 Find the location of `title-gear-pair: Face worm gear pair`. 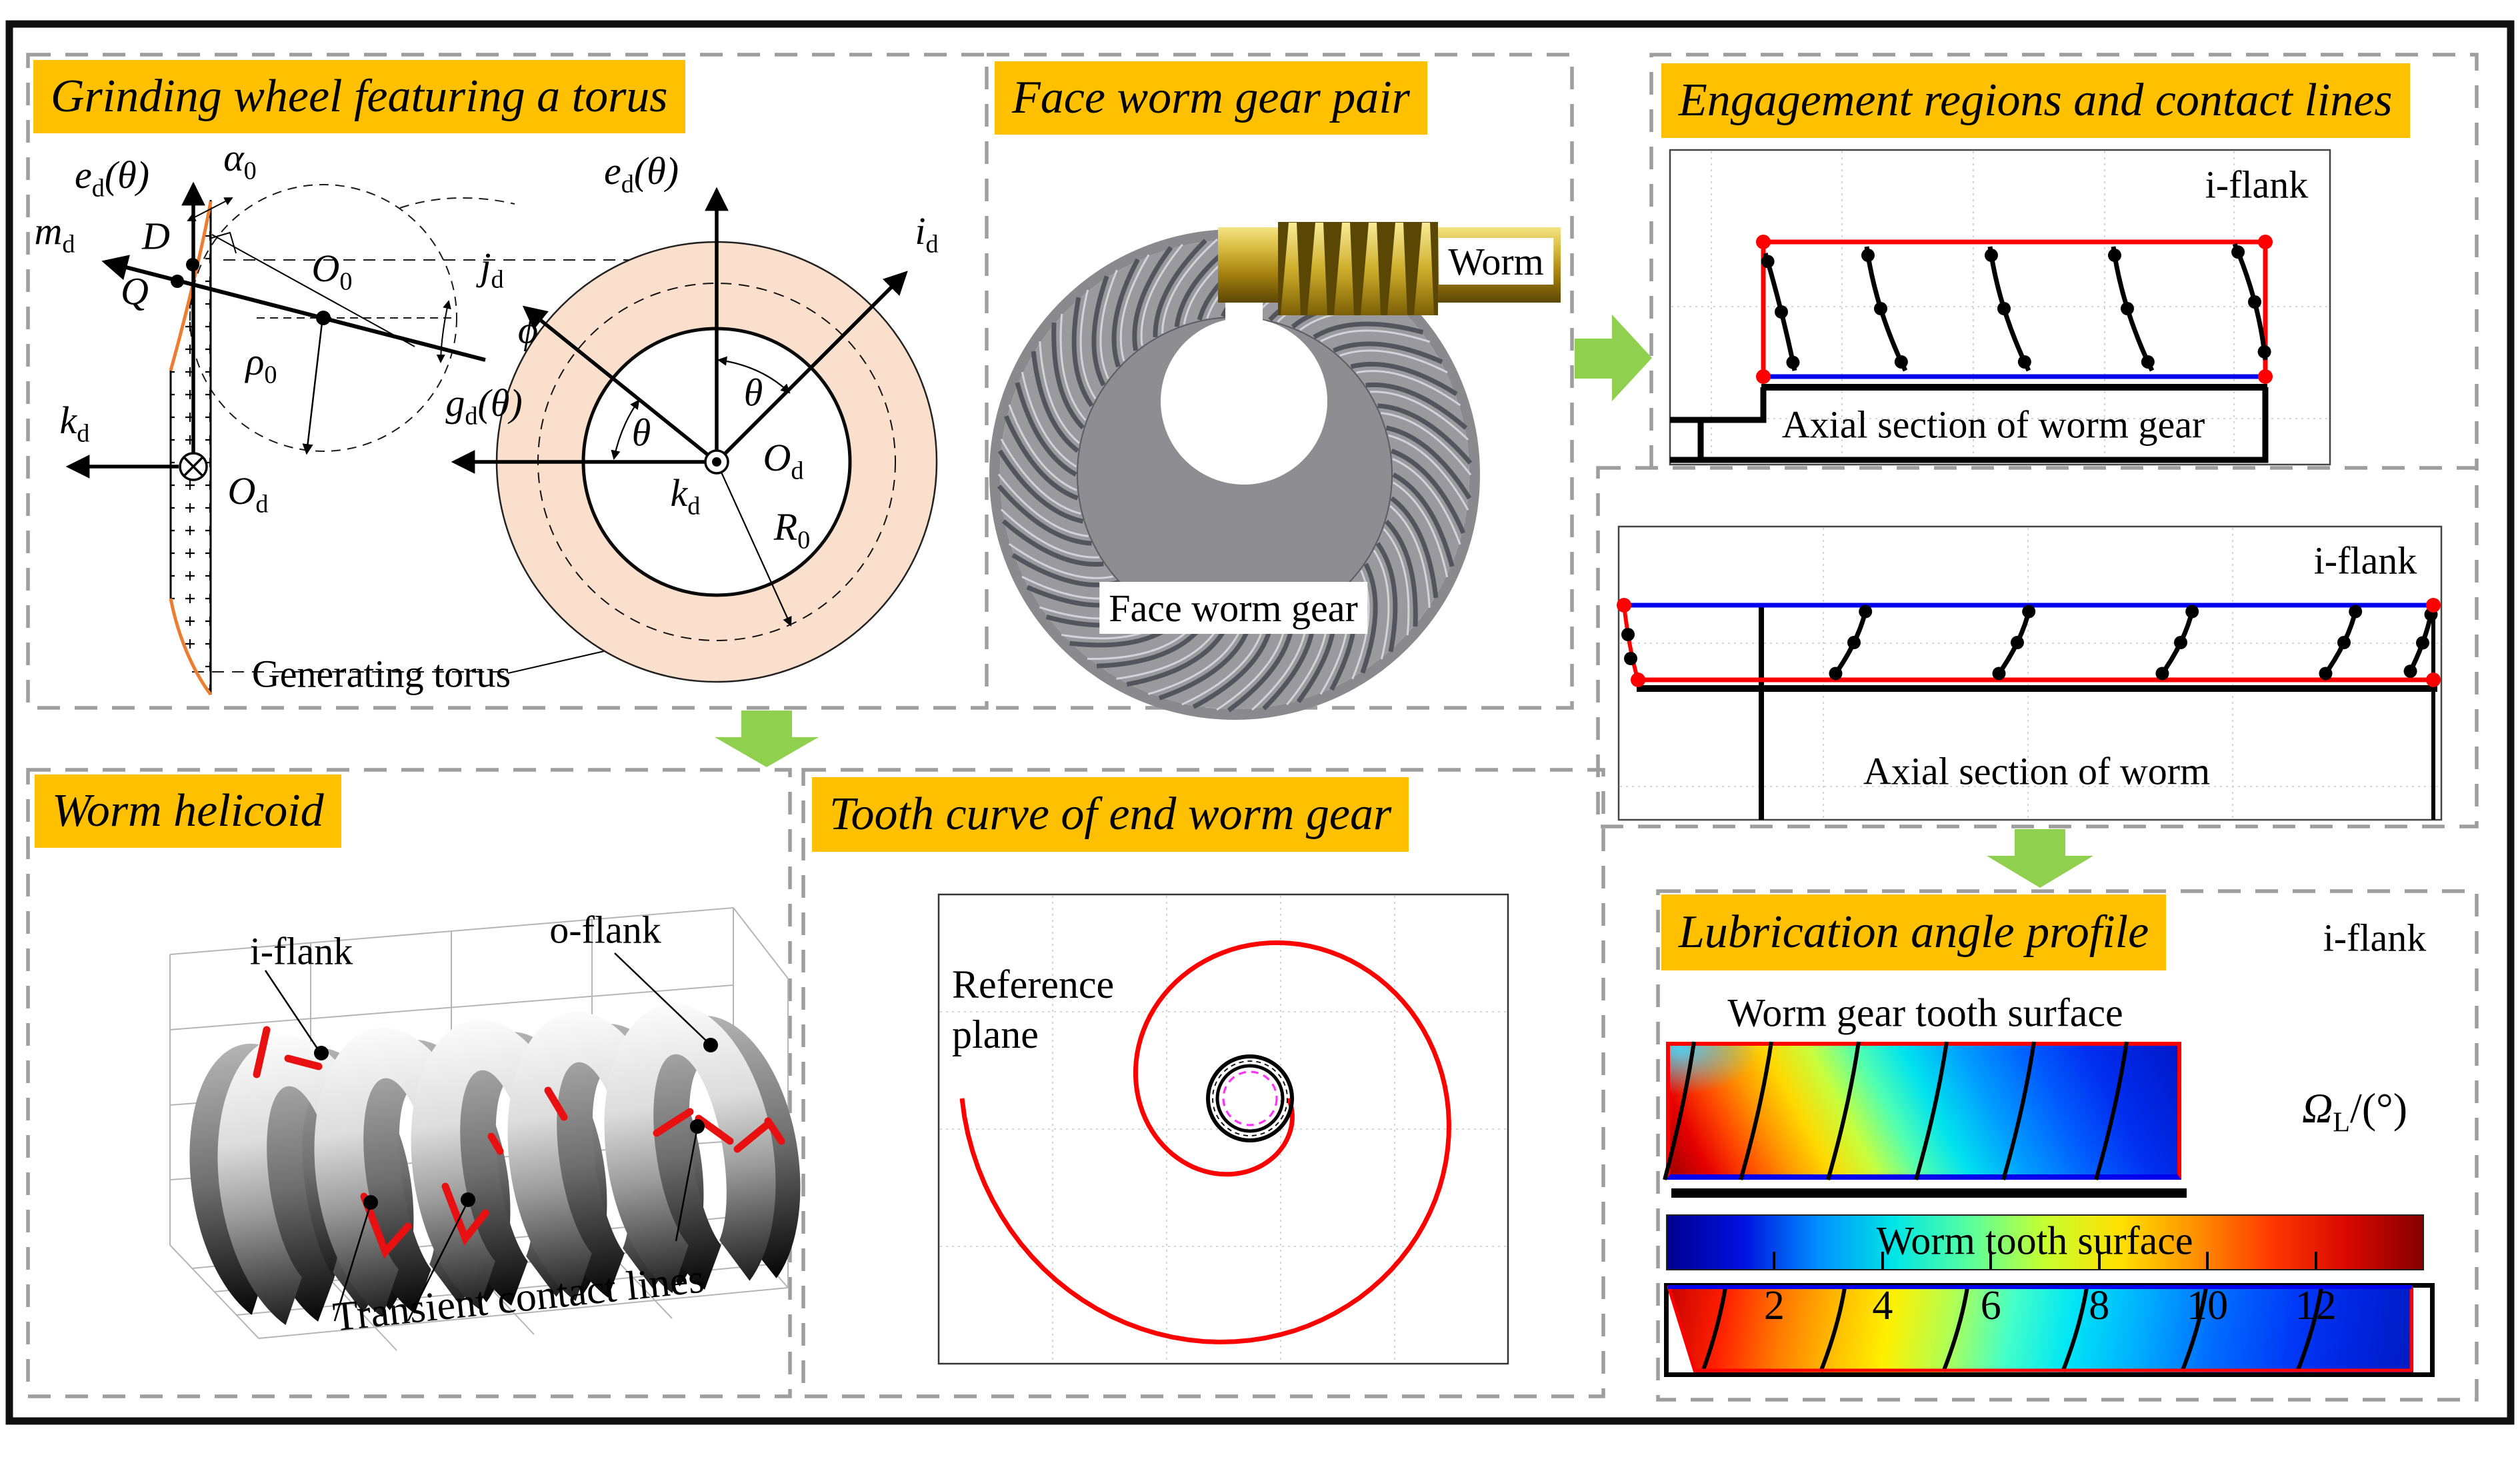

title-gear-pair: Face worm gear pair is located at coordinates (1211, 98).